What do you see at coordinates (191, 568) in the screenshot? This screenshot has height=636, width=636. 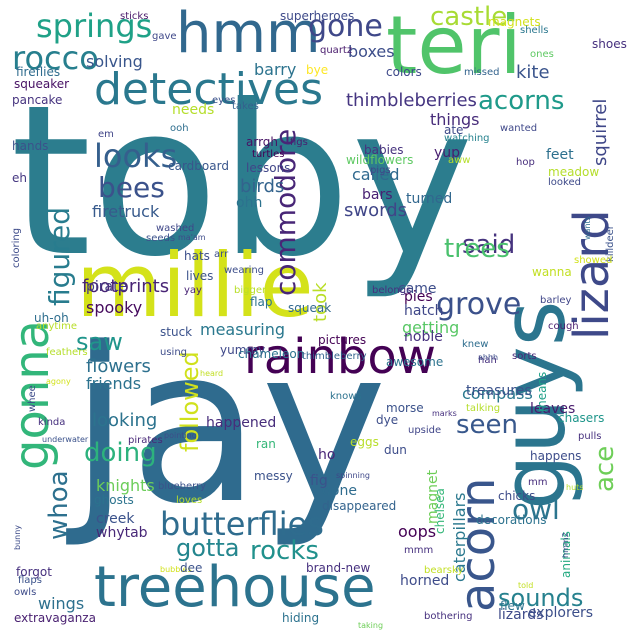 I see `word-bubbles: dee` at bounding box center [191, 568].